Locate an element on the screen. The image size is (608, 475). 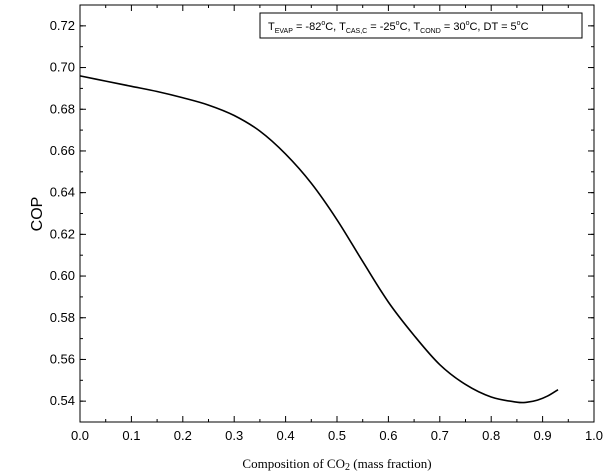
x-tick-label: 0.1 is located at coordinates (131, 435).